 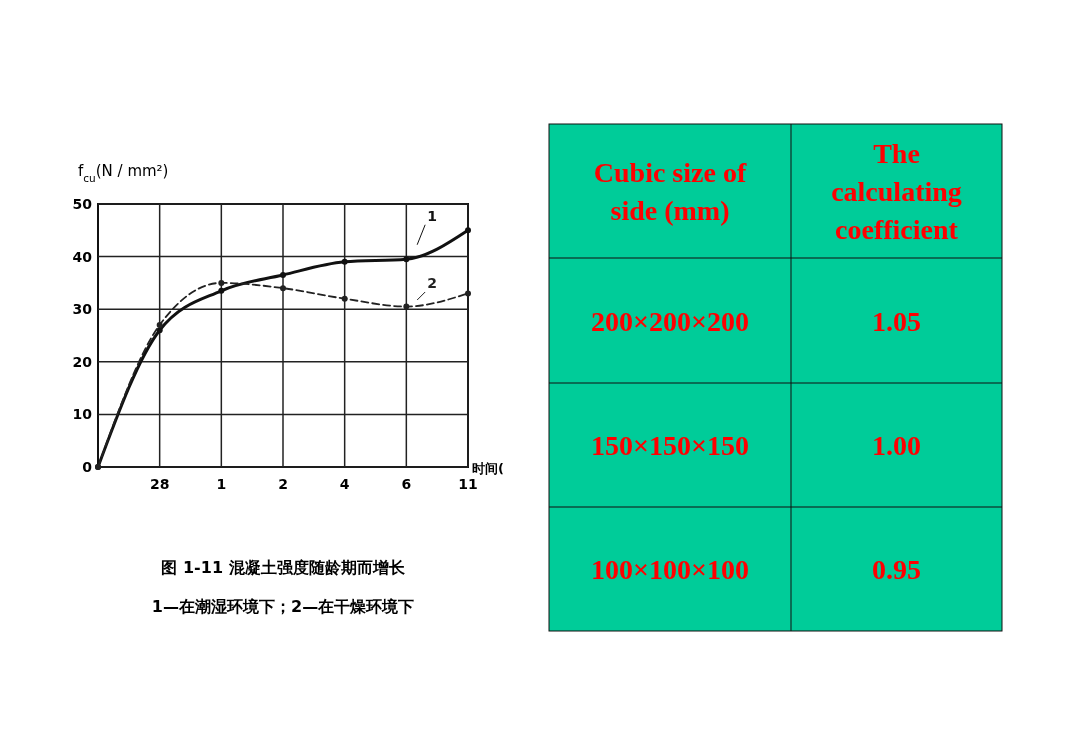 I want to click on x-tick-label: 11, so click(x=468, y=484).